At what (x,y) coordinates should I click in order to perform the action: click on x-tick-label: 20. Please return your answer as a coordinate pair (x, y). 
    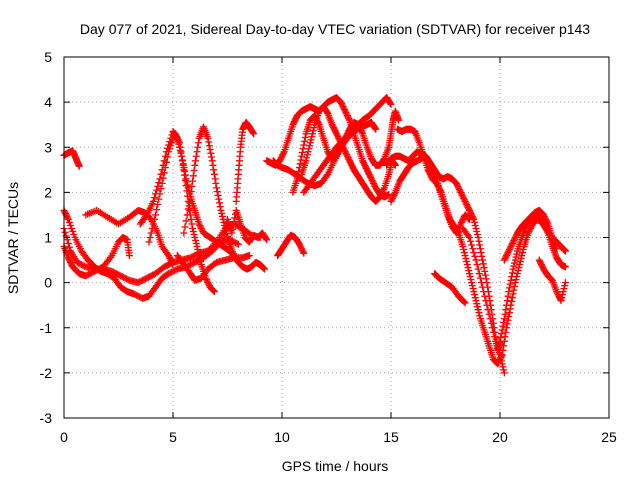
    Looking at the image, I should click on (500, 437).